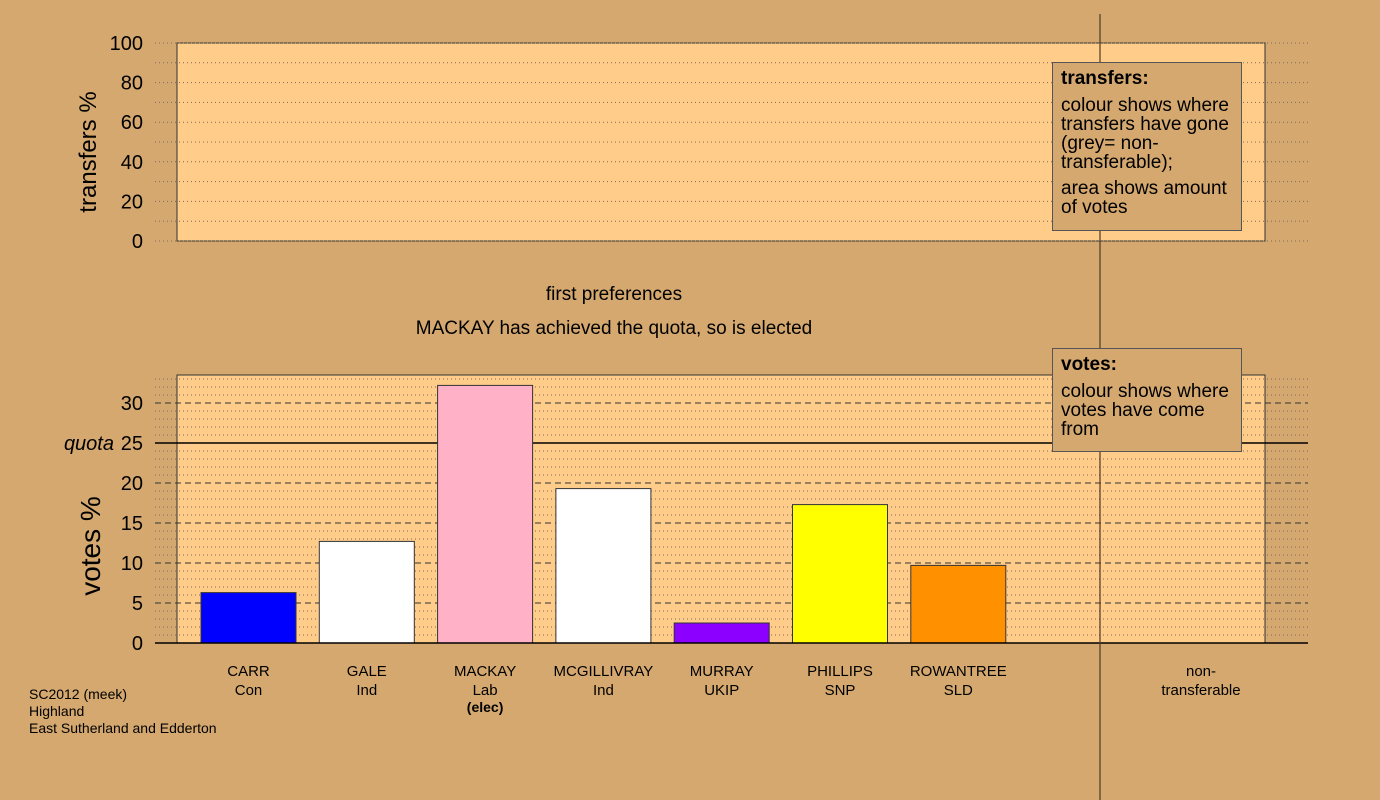  Describe the element at coordinates (1105, 78) in the screenshot. I see `legend-transfers-title: transfers:` at that location.